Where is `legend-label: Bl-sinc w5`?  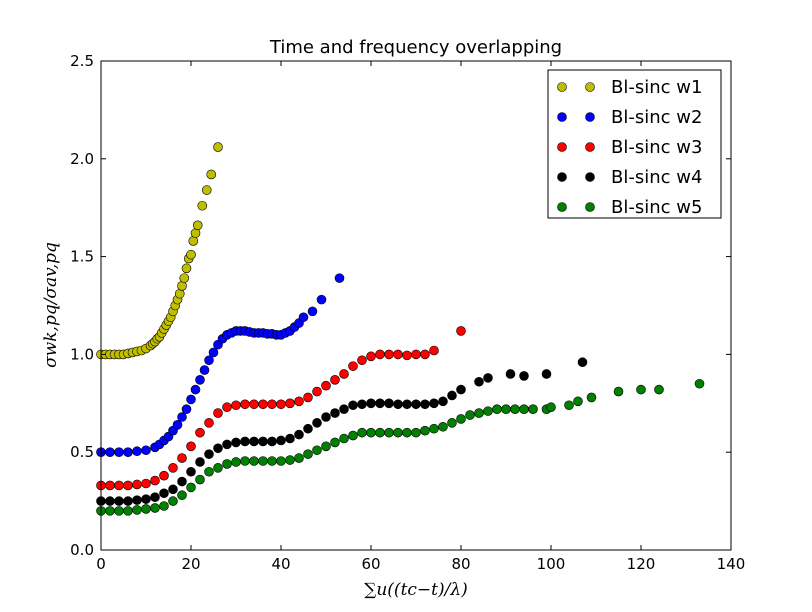 legend-label: Bl-sinc w5 is located at coordinates (656, 207).